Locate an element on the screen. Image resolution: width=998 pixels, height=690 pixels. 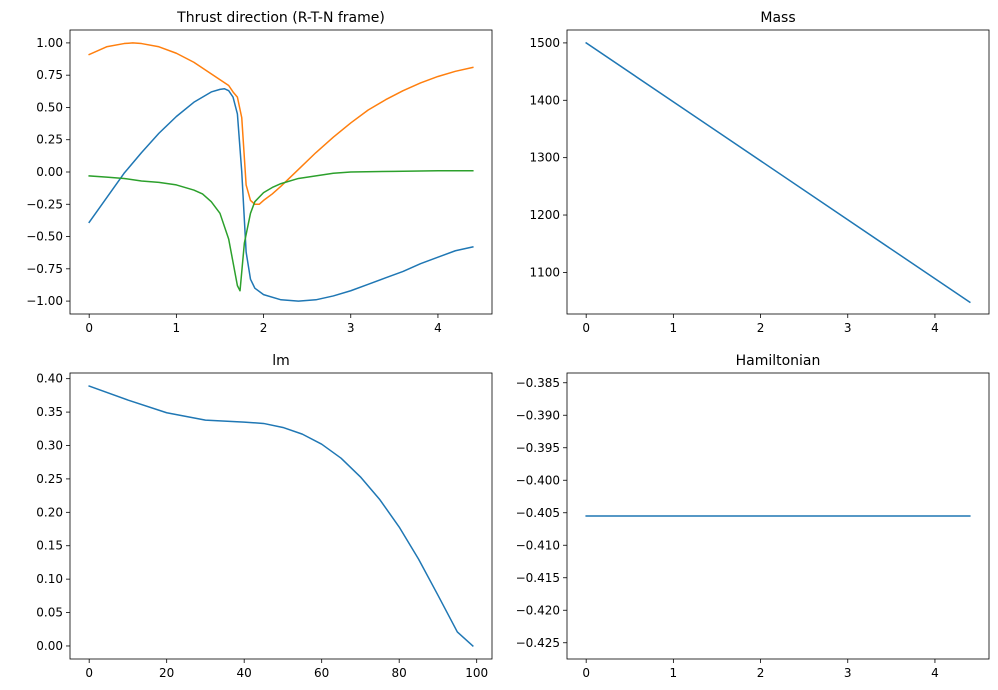
y-tick-label: 1400 is located at coordinates (544, 100).